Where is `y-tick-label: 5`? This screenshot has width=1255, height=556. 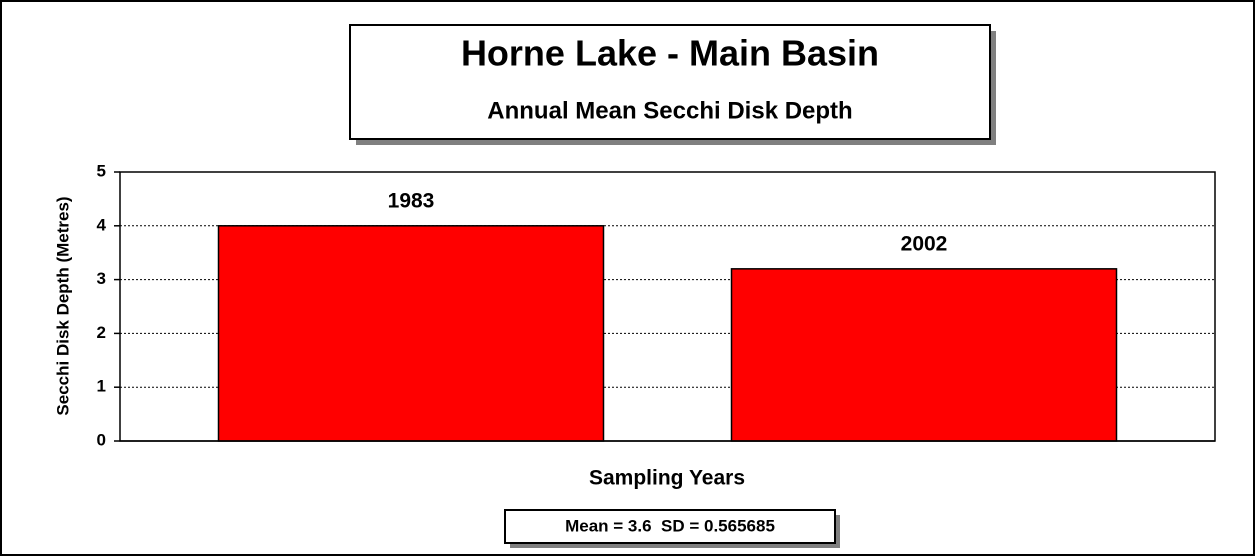 y-tick-label: 5 is located at coordinates (101, 170).